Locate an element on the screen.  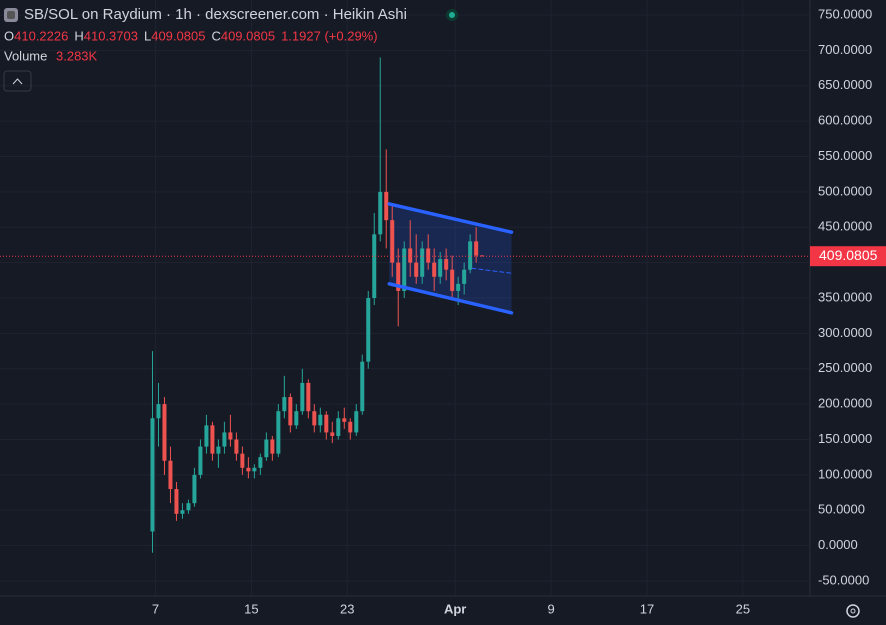
x-tick-label: 15 is located at coordinates (251, 608).